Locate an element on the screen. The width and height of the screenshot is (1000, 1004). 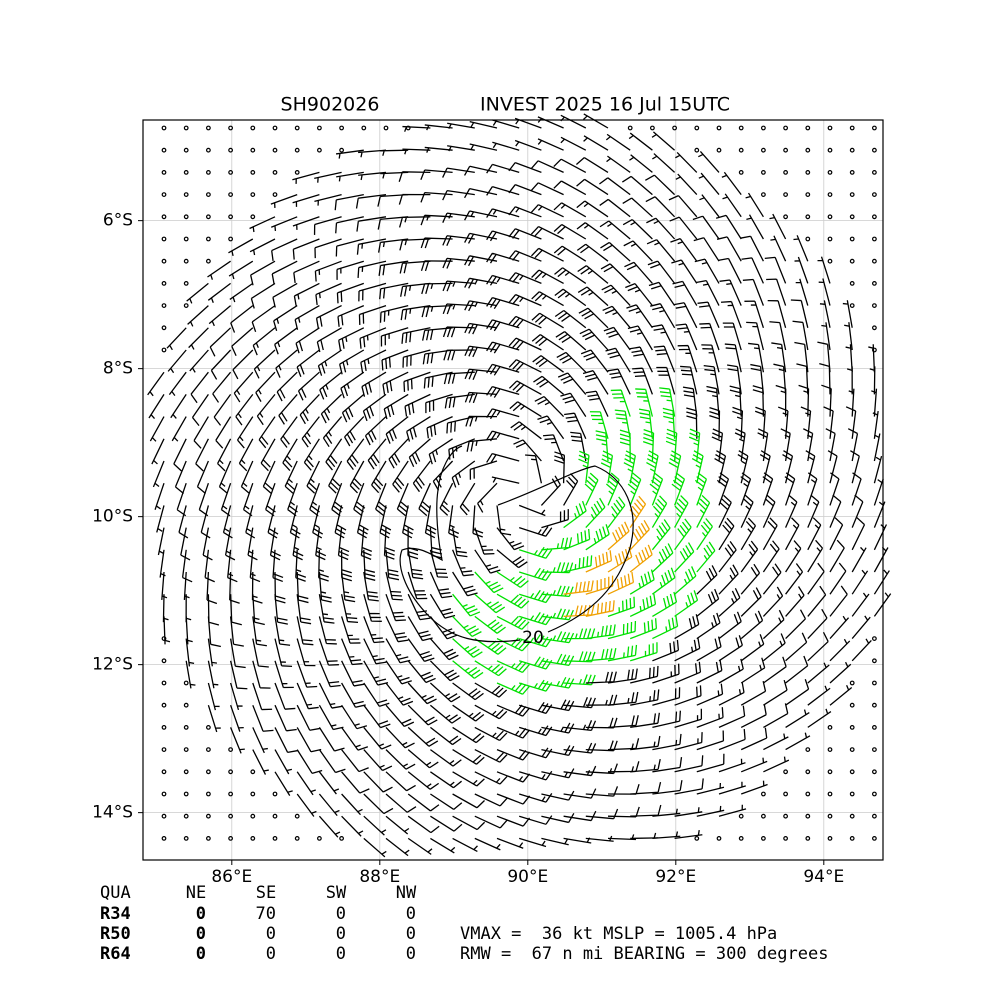
y-tick-label: 10°S is located at coordinates (112, 517).